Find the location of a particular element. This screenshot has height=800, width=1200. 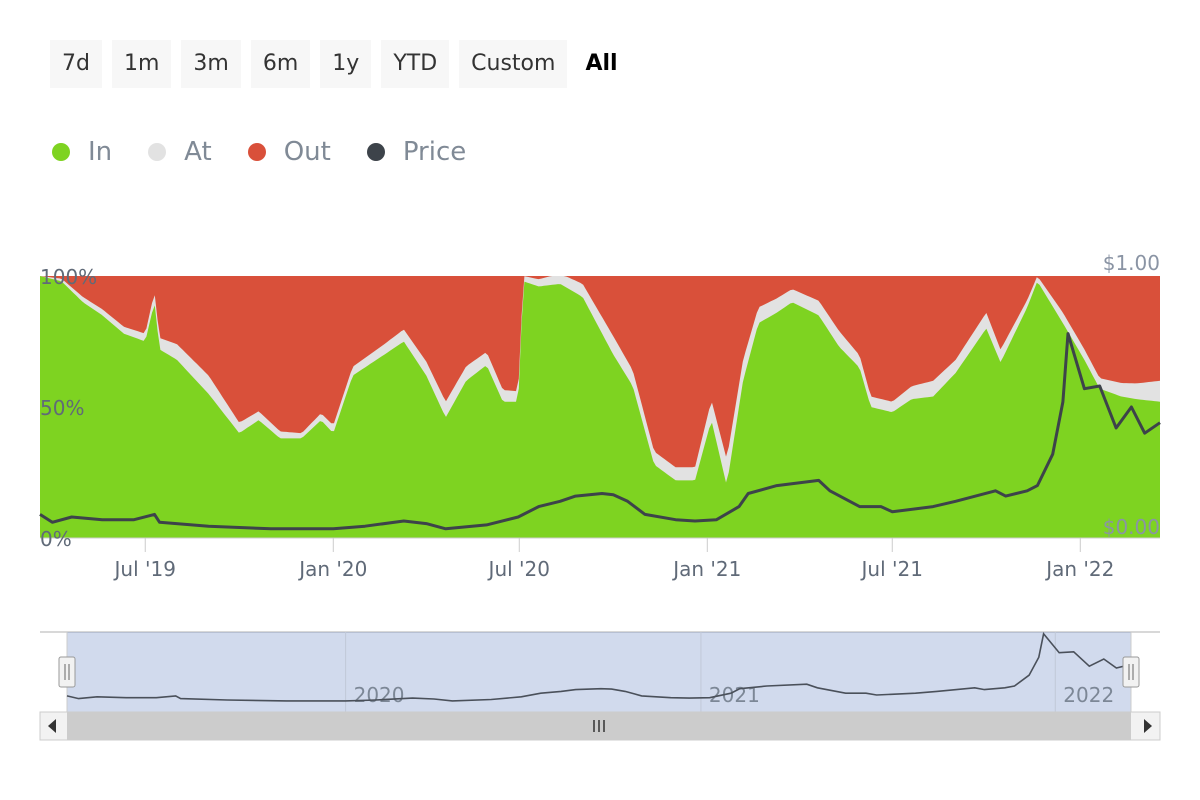

scrollbar is located at coordinates (600, 726).